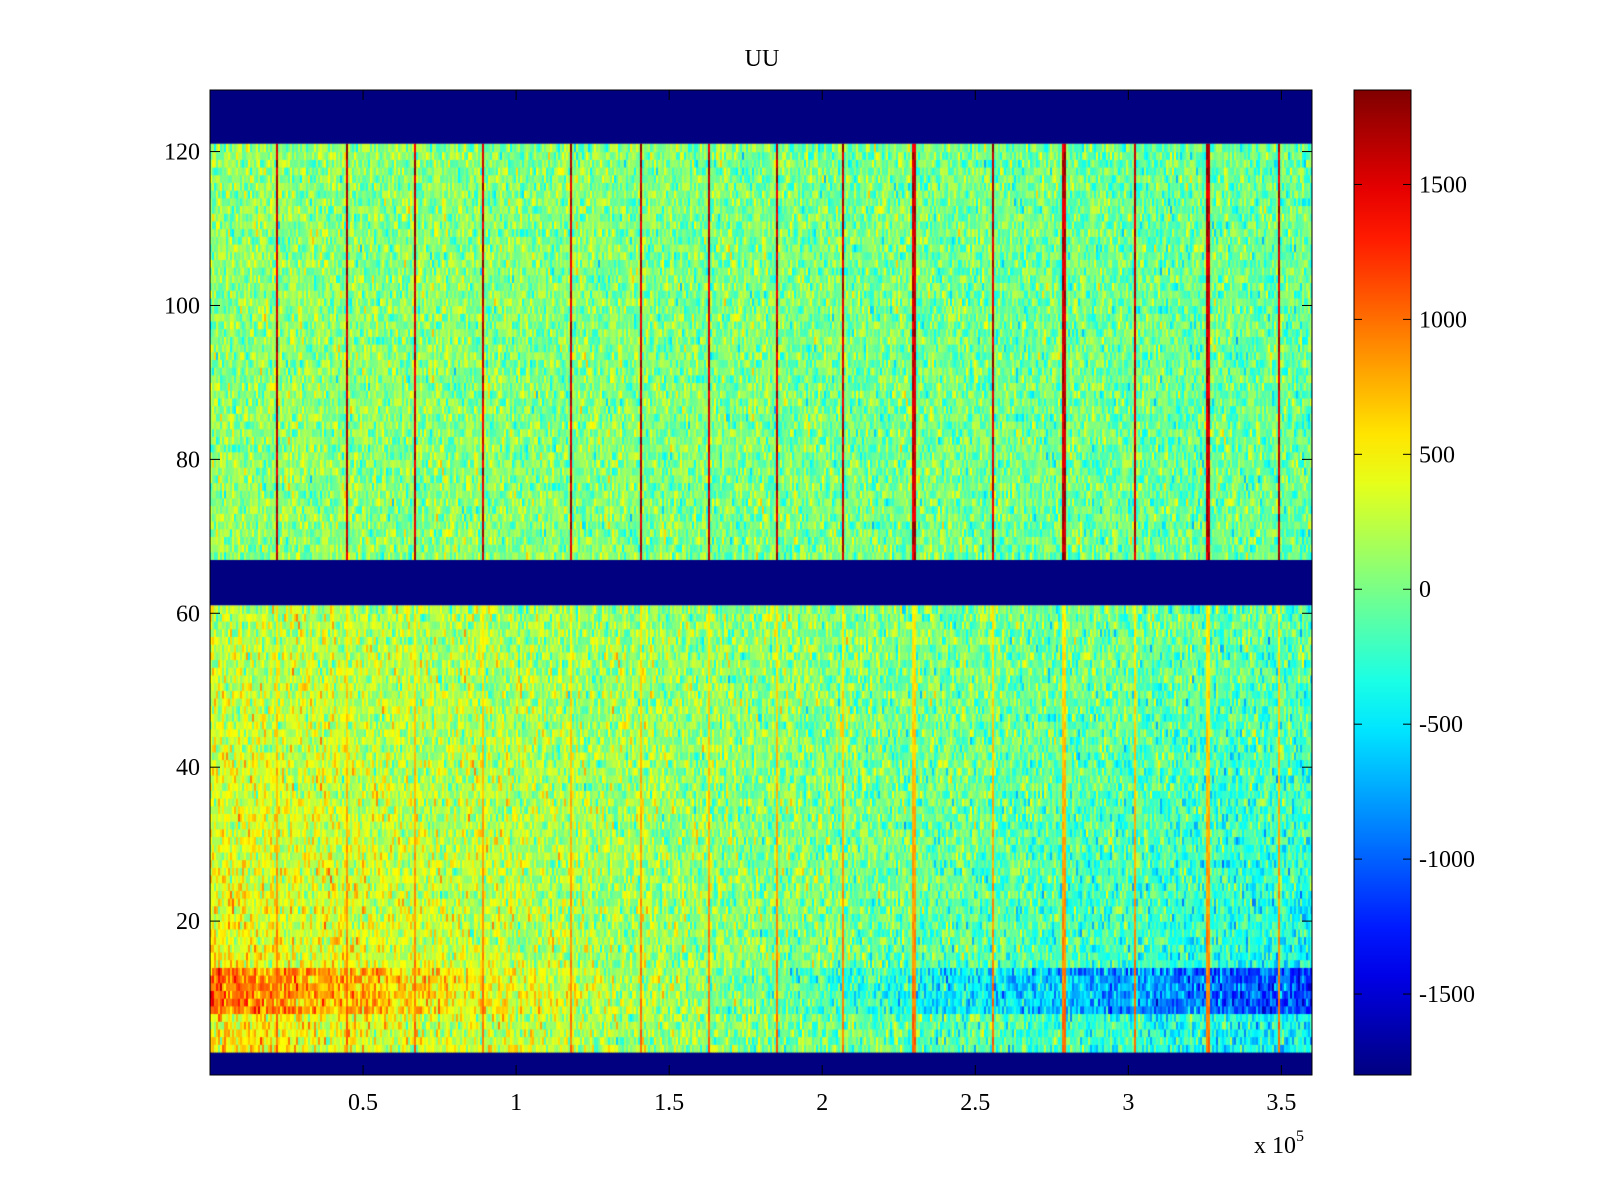  I want to click on x-multiplier-exponent: 5, so click(1300, 1136).